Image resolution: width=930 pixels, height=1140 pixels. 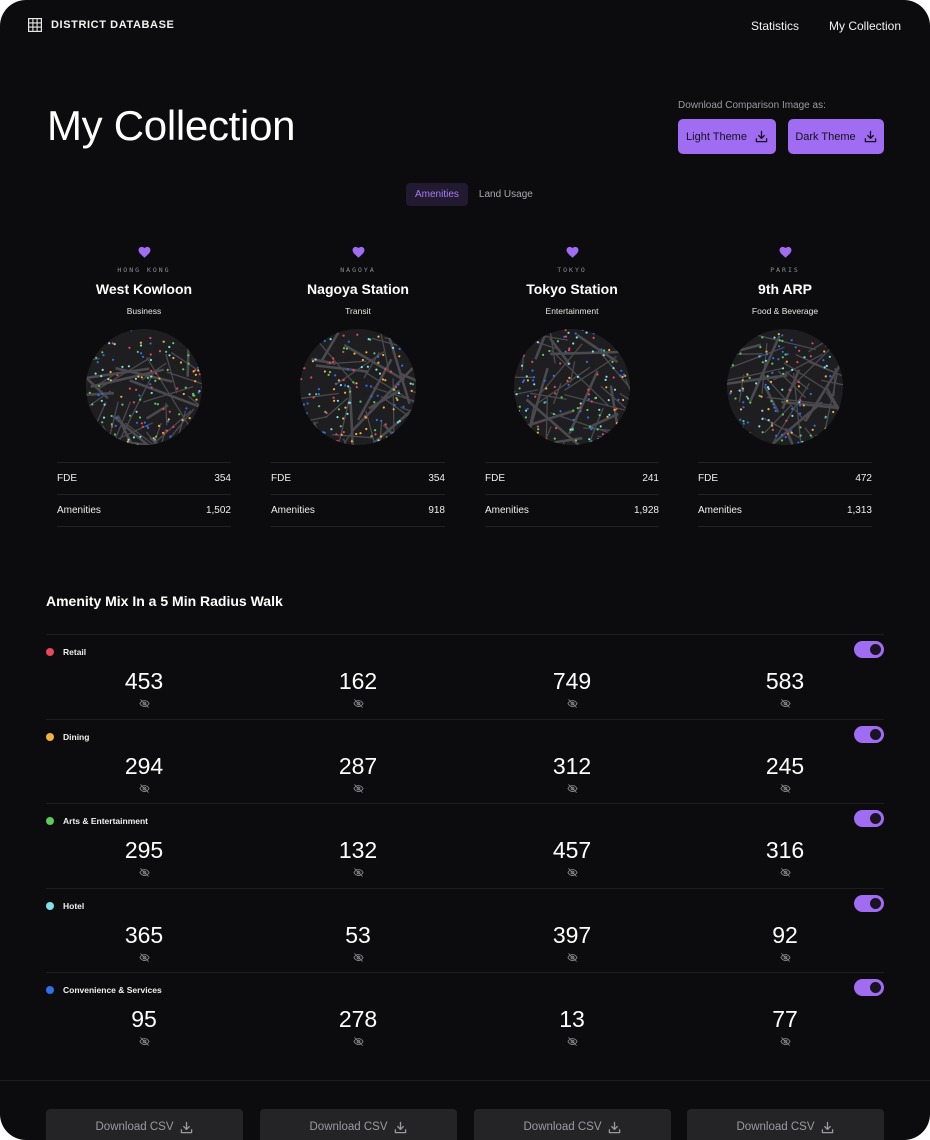 I want to click on stat-row-amenities: Amenities 1,502, so click(x=144, y=511).